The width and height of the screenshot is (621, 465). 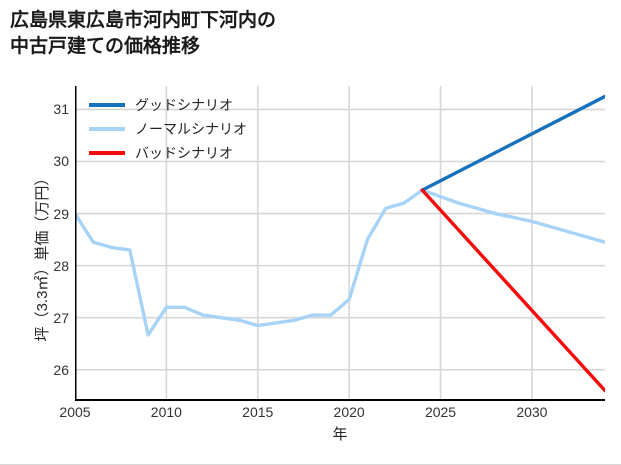 I want to click on legend-item-normal: ノーマルシナリオ, so click(x=168, y=129).